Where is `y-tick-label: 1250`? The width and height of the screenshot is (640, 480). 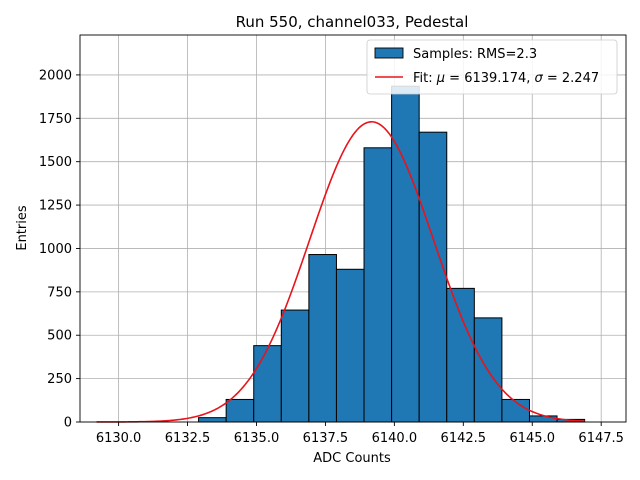
y-tick-label: 1250 is located at coordinates (55, 206).